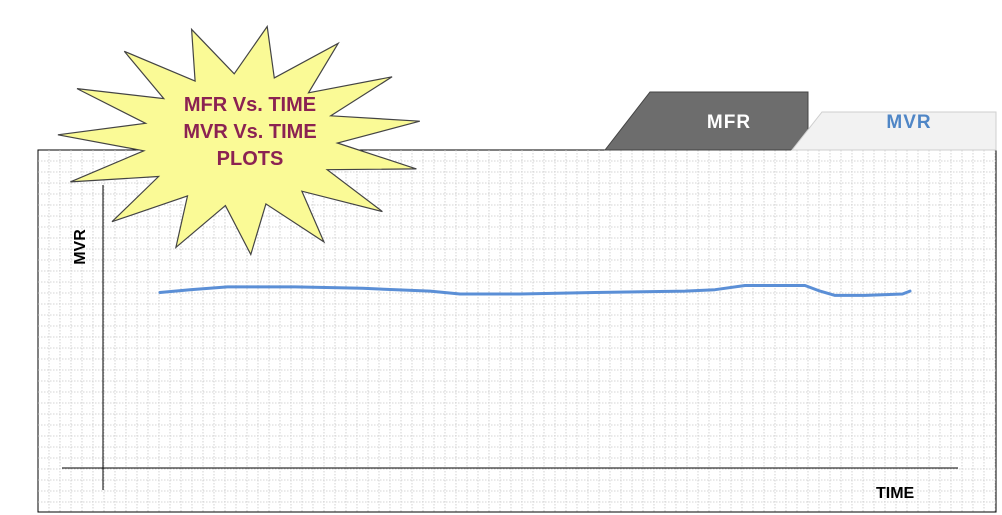  Describe the element at coordinates (80, 247) in the screenshot. I see `y-axis-label: MVR` at that location.